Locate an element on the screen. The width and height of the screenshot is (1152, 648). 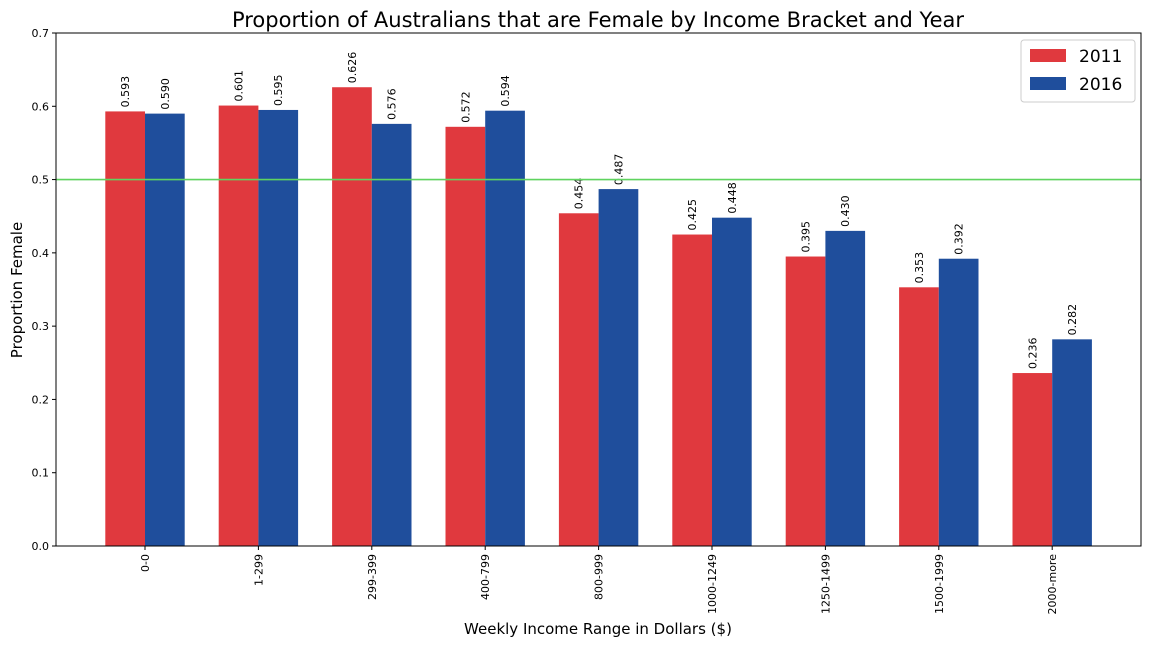
y-tick-label-0.7: 0.7 is located at coordinates (41, 33).